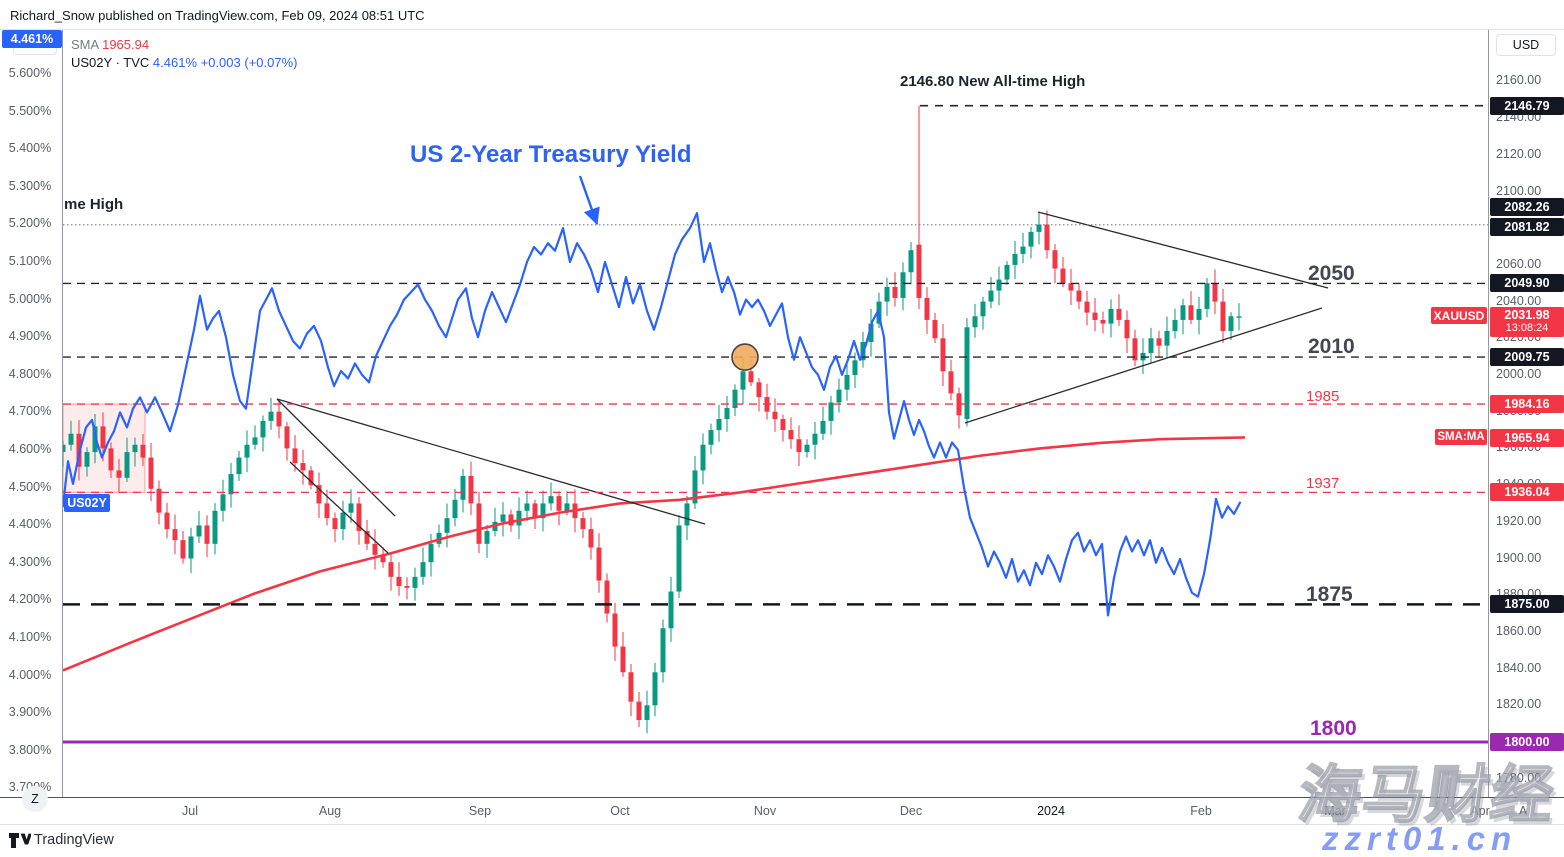 This screenshot has height=857, width=1564. Describe the element at coordinates (174, 62) in the screenshot. I see `symbol-value: 4.461%` at that location.